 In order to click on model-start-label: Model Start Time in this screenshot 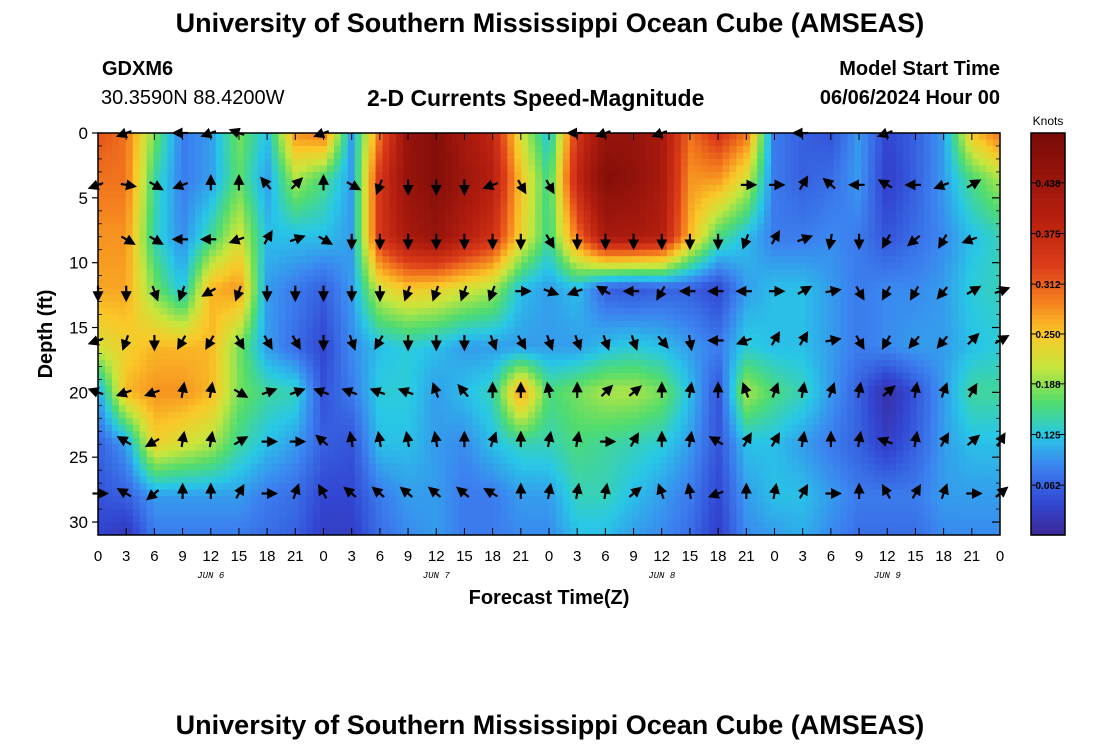, I will do `click(919, 69)`.